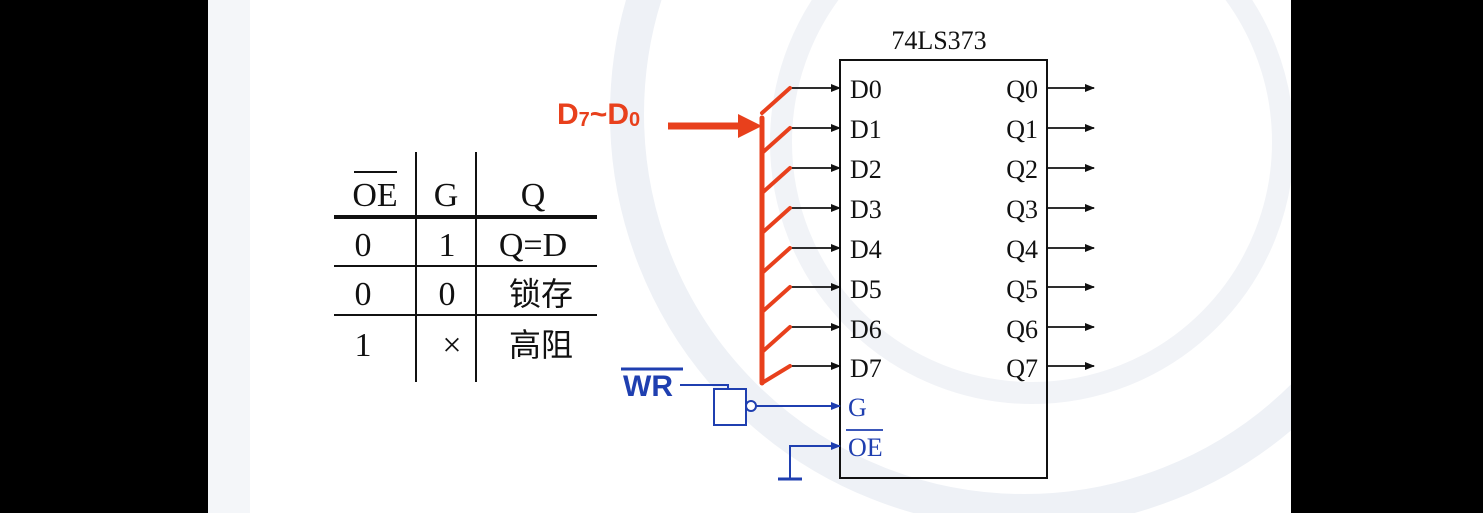 Image resolution: width=1483 pixels, height=513 pixels. I want to click on bus-tap-d6, so click(776, 339).